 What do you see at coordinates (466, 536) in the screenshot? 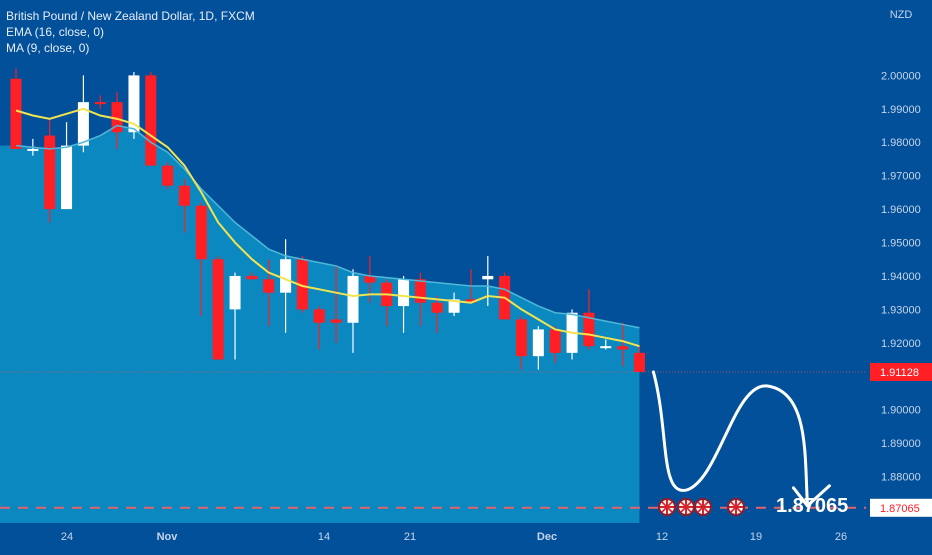
I see `time-axis-background` at bounding box center [466, 536].